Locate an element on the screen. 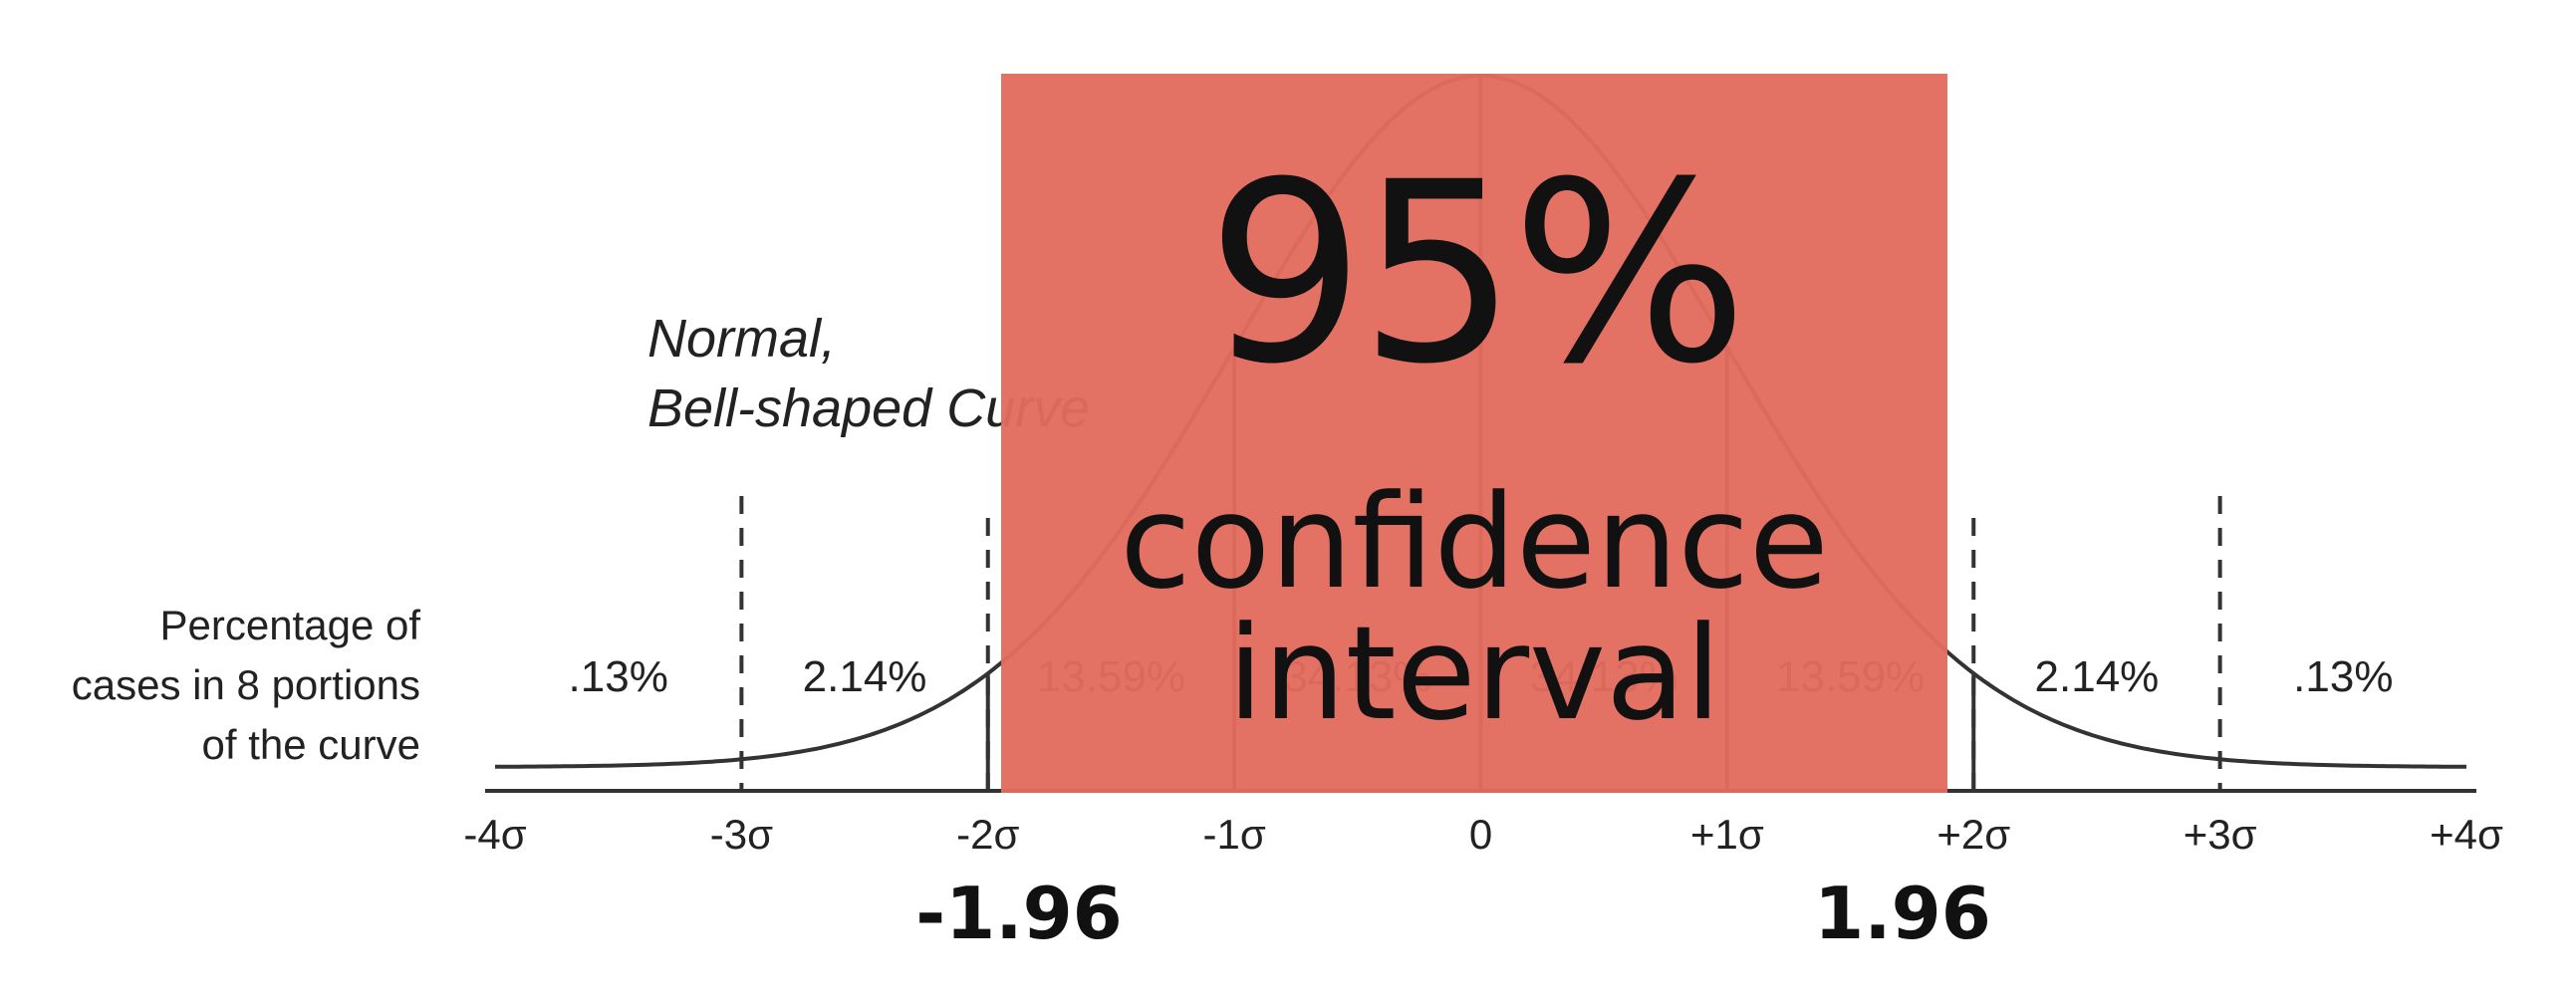 The width and height of the screenshot is (2576, 1006). upper-critical-value: 1.96 is located at coordinates (1902, 914).